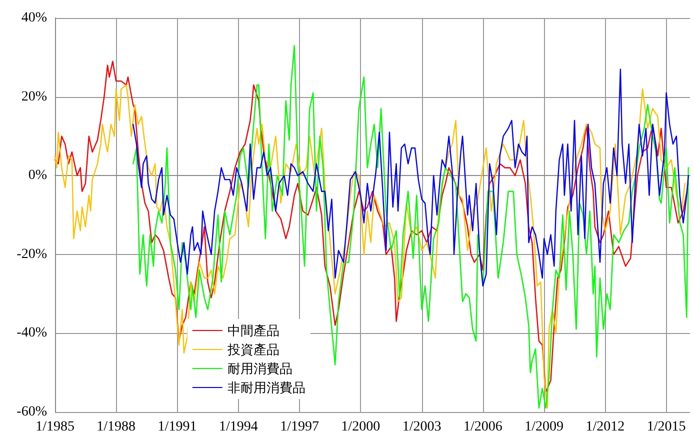  I want to click on legend-label: 投資產品, so click(253, 349).